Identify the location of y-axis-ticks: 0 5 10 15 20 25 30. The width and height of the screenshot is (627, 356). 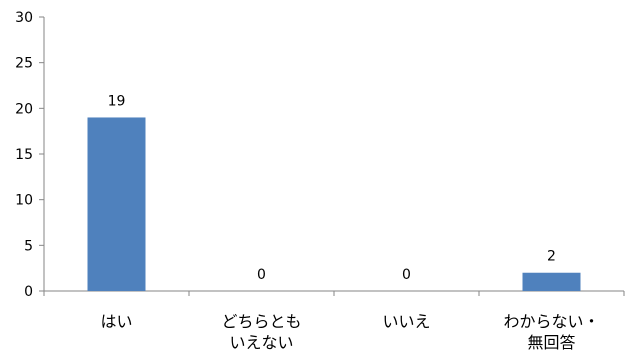
(29, 155).